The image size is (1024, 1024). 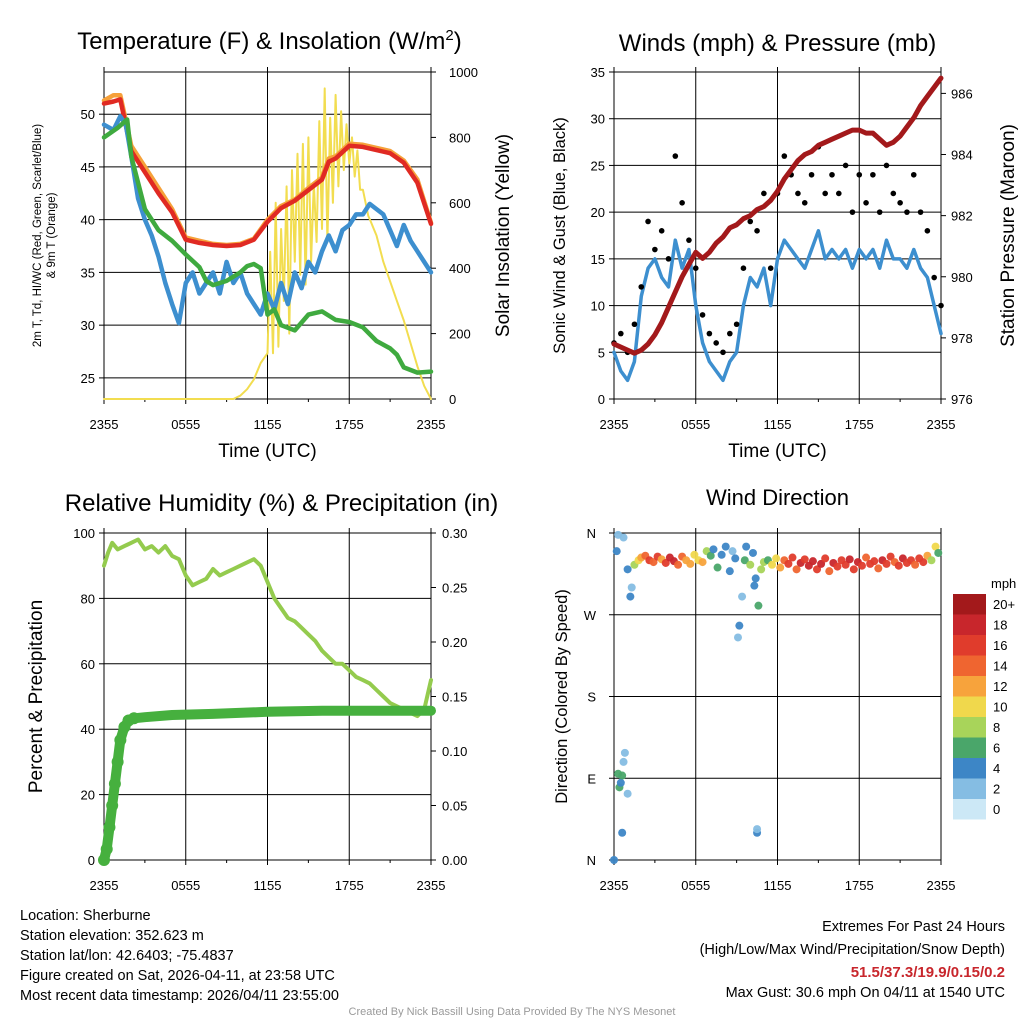 What do you see at coordinates (460, 203) in the screenshot?
I see `y-right-tick-label: 600` at bounding box center [460, 203].